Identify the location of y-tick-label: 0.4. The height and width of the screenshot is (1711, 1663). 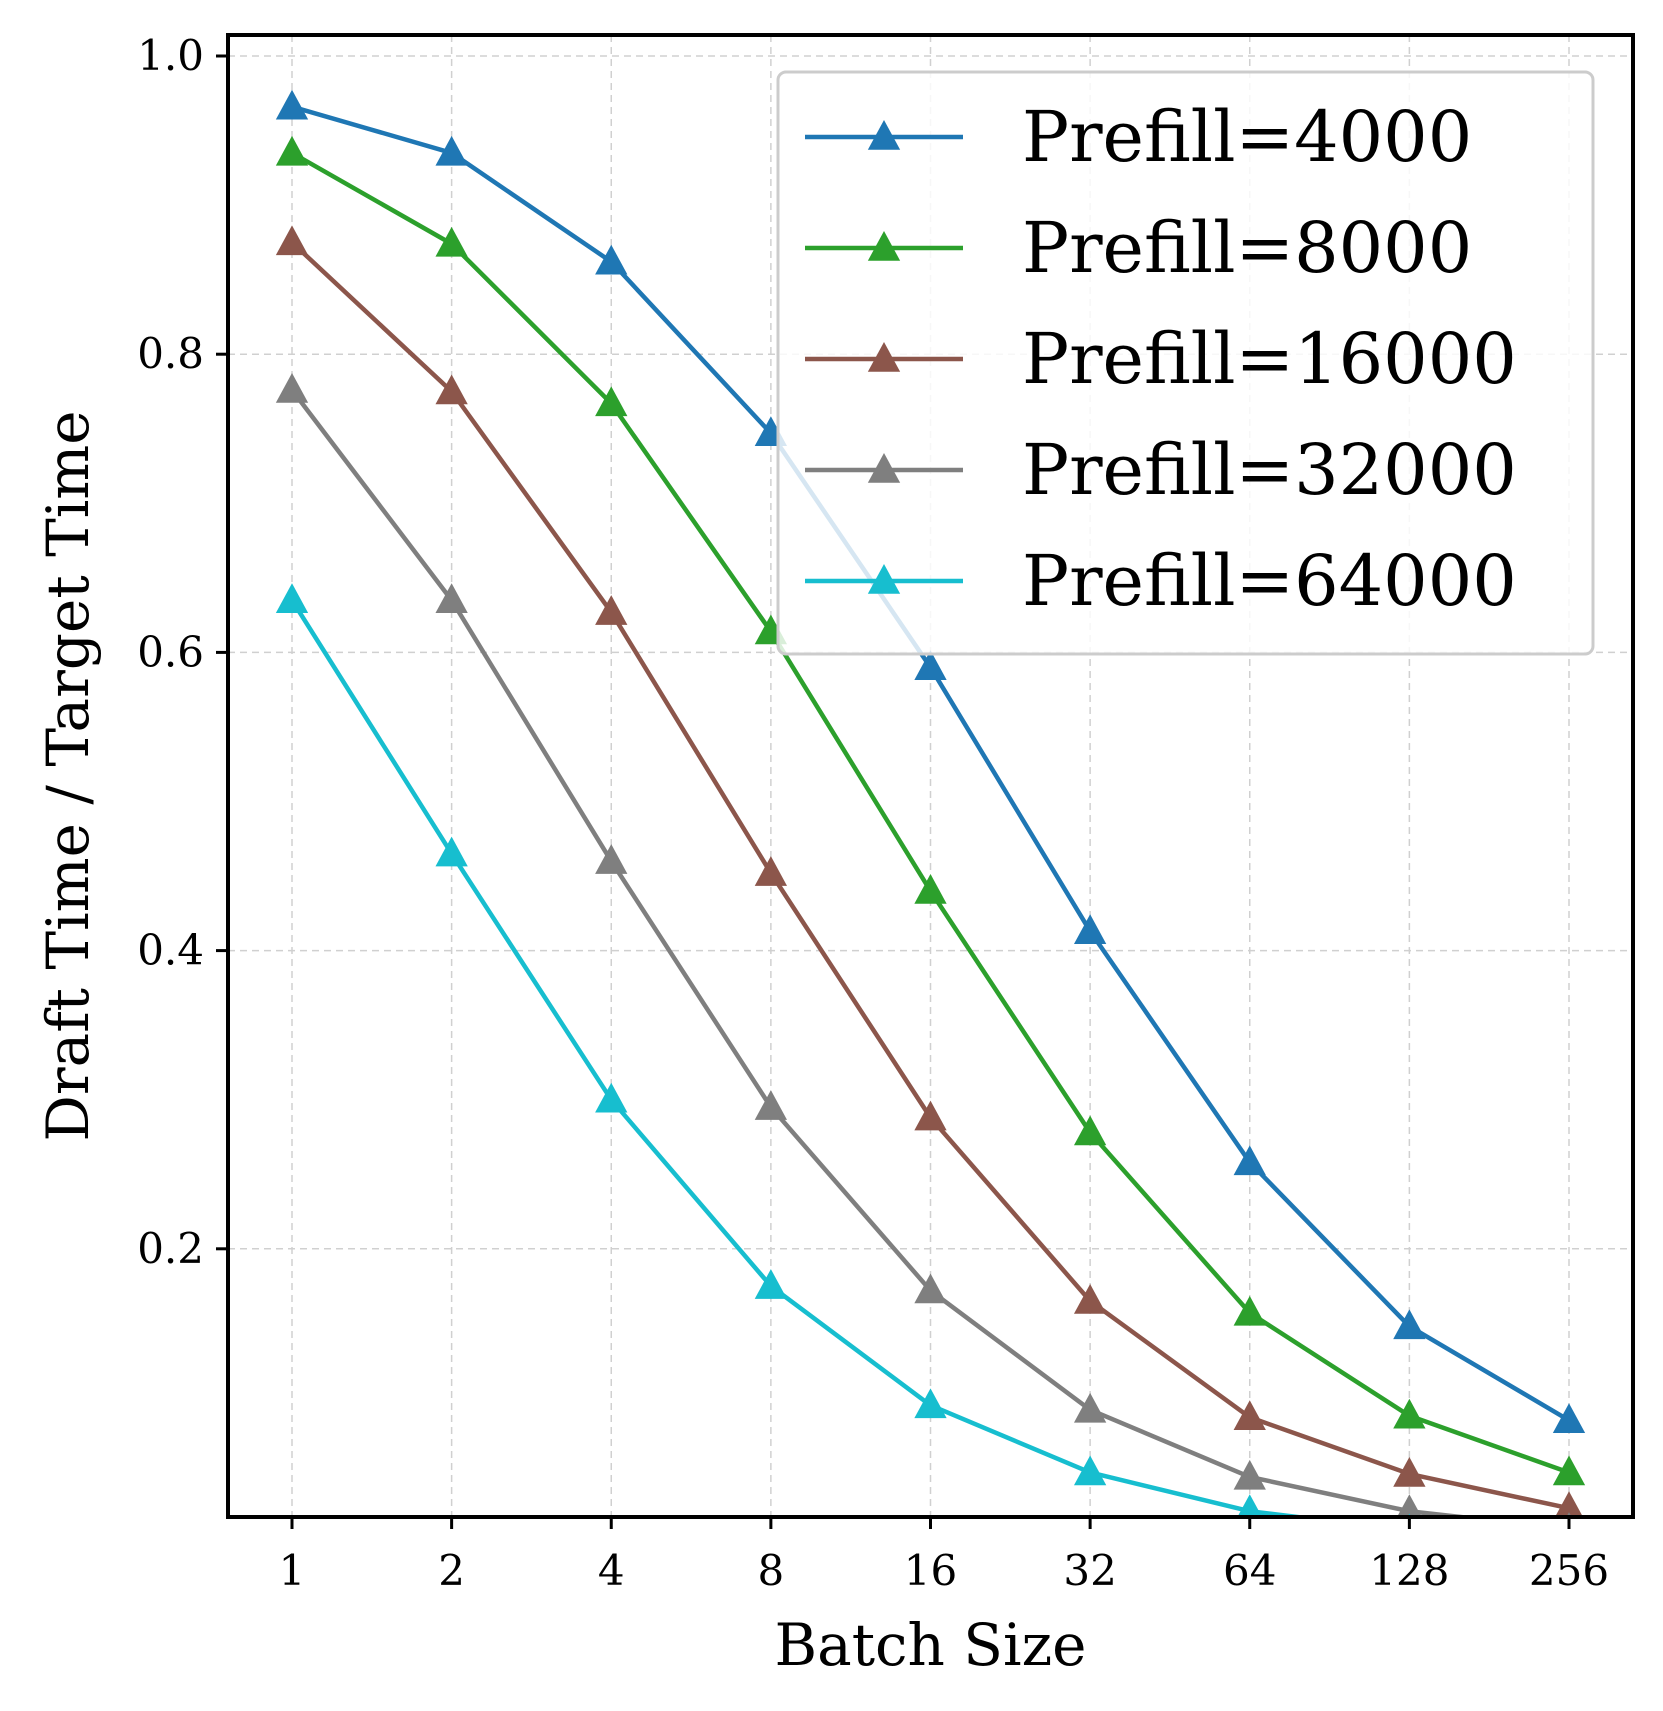
(170, 950).